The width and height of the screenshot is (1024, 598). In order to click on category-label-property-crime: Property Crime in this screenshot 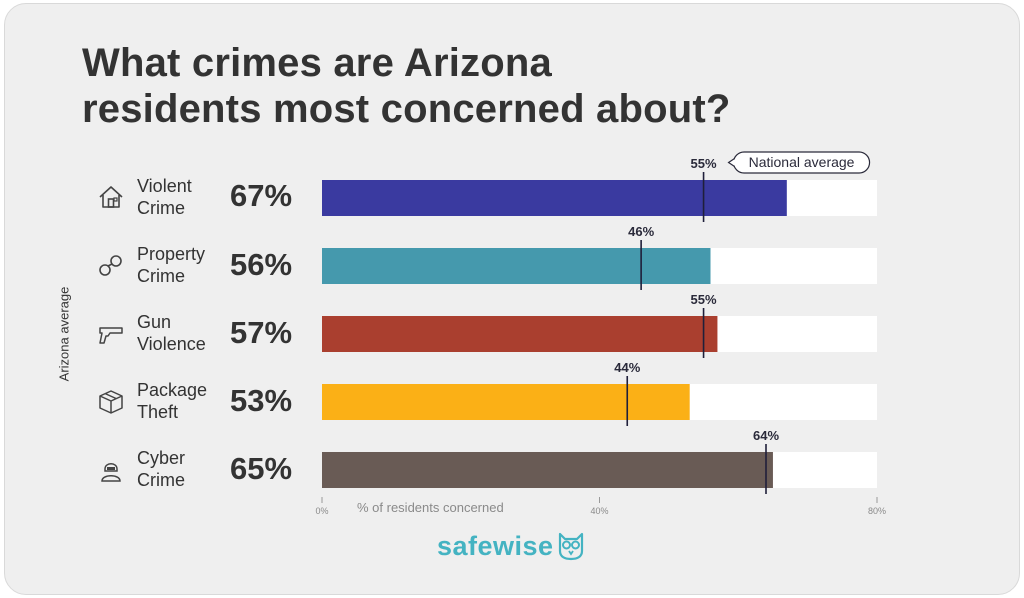, I will do `click(182, 265)`.